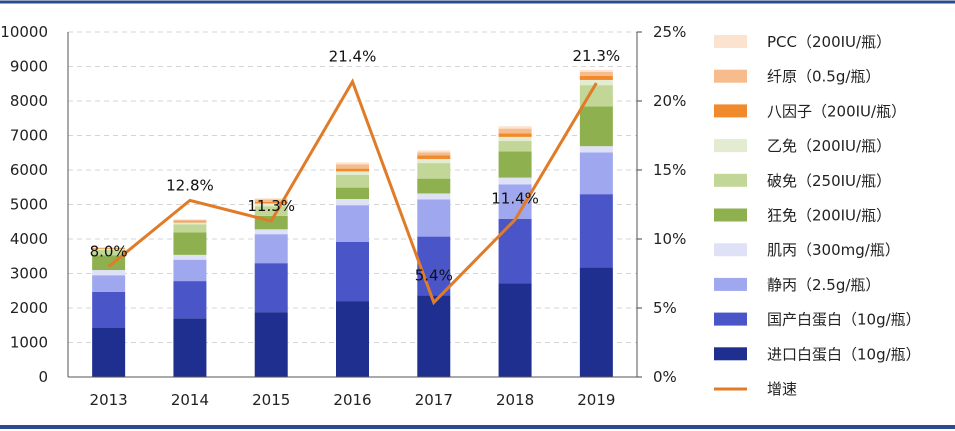  I want to click on y-right-tick-label: 5%, so click(665, 308).